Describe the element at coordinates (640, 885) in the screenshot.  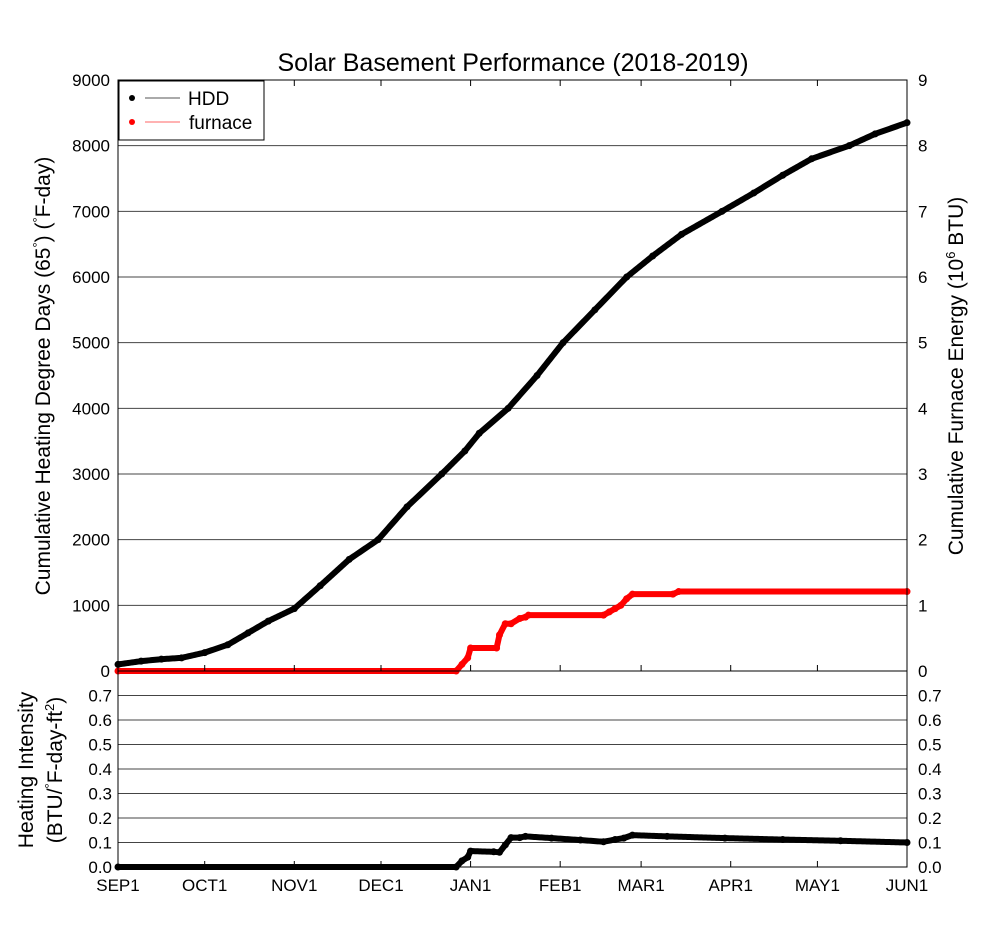
I see `x-tick-label: MAR1` at that location.